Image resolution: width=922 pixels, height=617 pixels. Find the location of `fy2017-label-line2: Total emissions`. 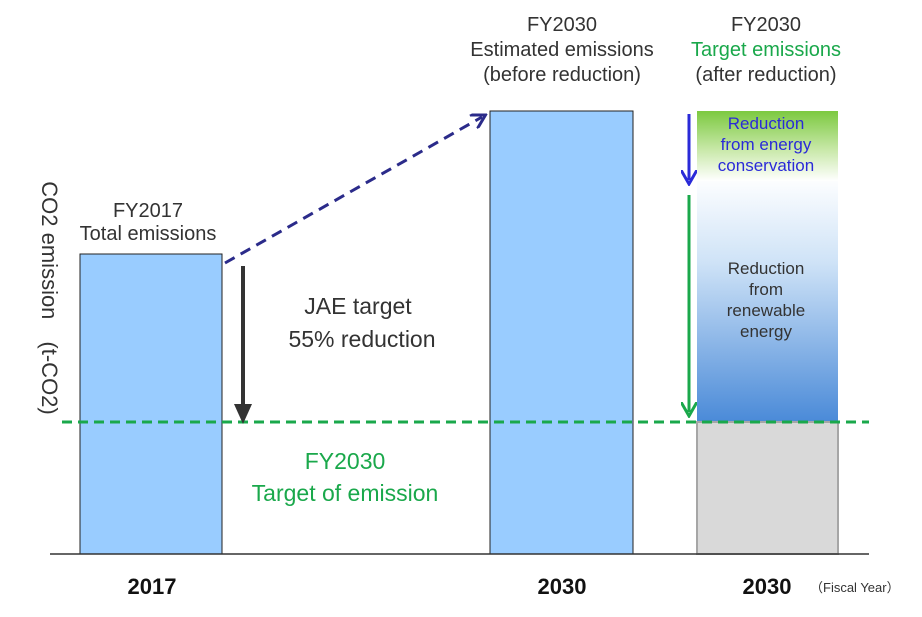

fy2017-label-line2: Total emissions is located at coordinates (148, 234).